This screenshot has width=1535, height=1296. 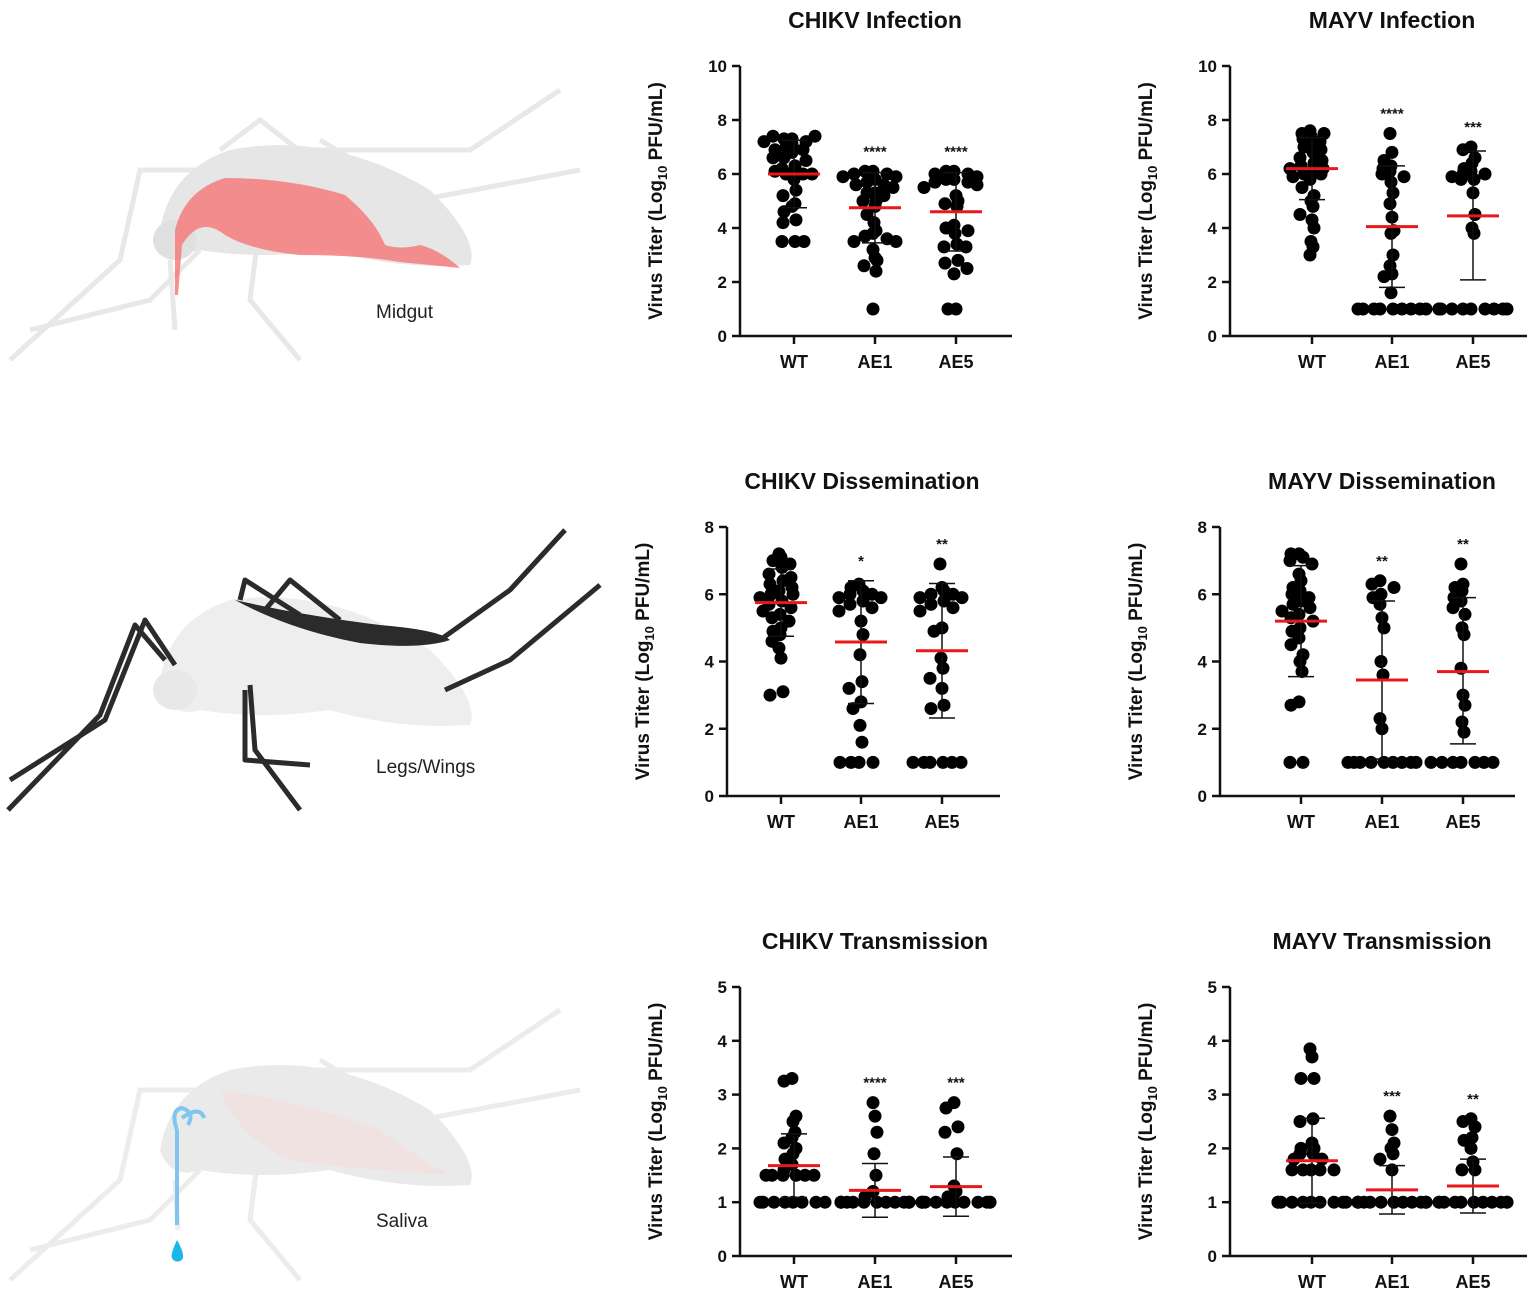 What do you see at coordinates (875, 1083) in the screenshot?
I see `significance-label: ****` at bounding box center [875, 1083].